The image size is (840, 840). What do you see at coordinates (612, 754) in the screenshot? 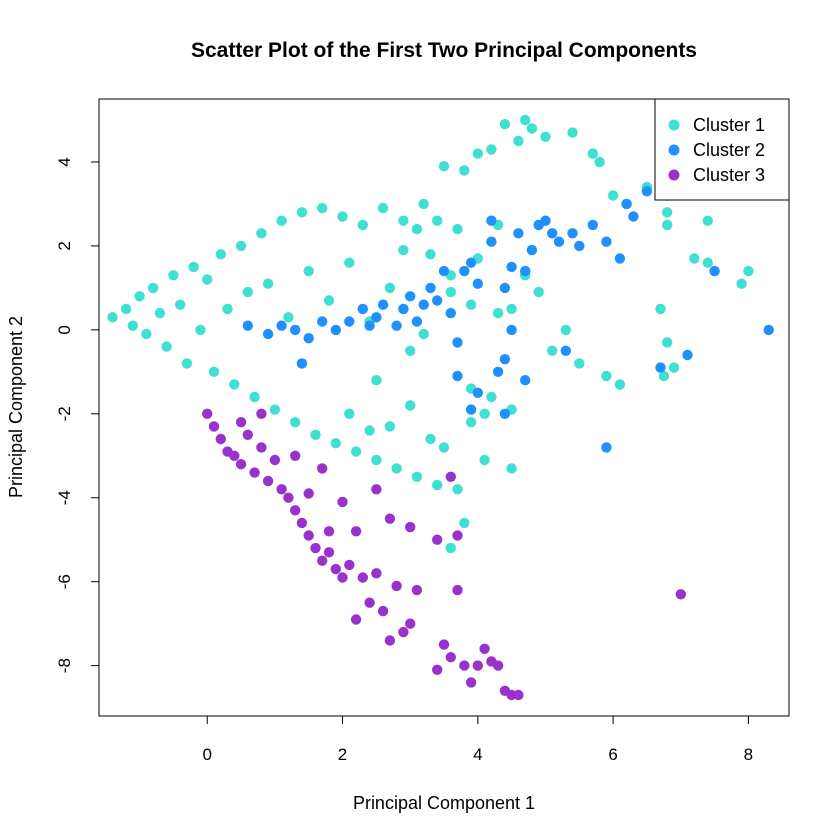
I see `x-tick-label-6: 6` at bounding box center [612, 754].